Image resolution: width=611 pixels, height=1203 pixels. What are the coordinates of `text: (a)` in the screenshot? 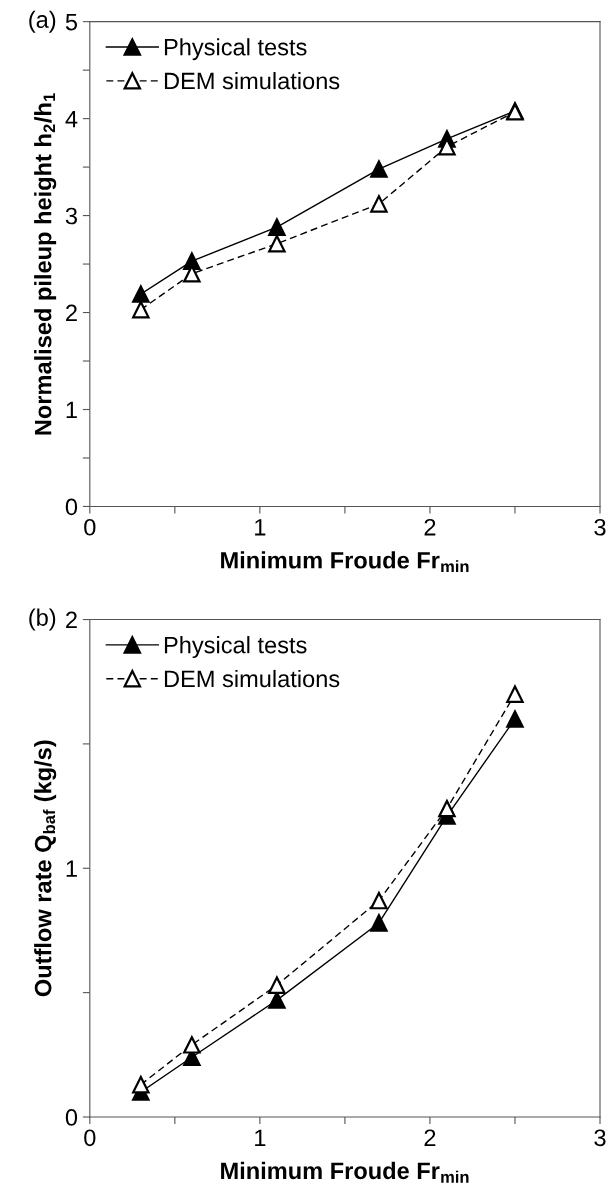 It's located at (42, 21).